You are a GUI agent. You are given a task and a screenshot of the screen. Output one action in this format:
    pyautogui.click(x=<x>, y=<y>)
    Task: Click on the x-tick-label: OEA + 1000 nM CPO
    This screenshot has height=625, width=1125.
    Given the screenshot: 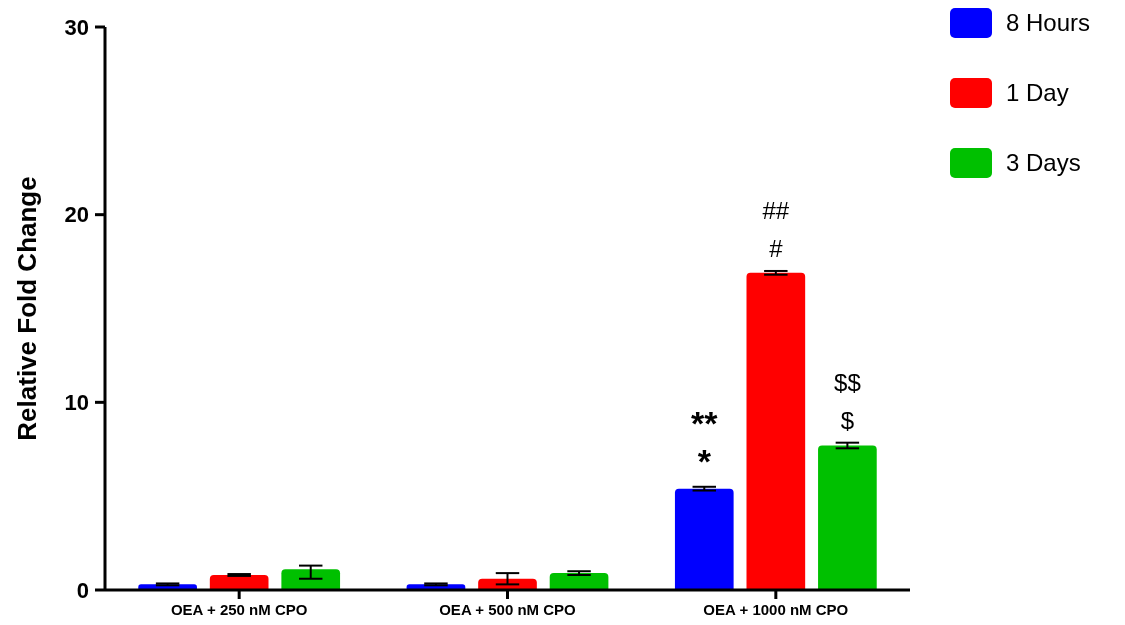 What is the action you would take?
    pyautogui.click(x=776, y=609)
    